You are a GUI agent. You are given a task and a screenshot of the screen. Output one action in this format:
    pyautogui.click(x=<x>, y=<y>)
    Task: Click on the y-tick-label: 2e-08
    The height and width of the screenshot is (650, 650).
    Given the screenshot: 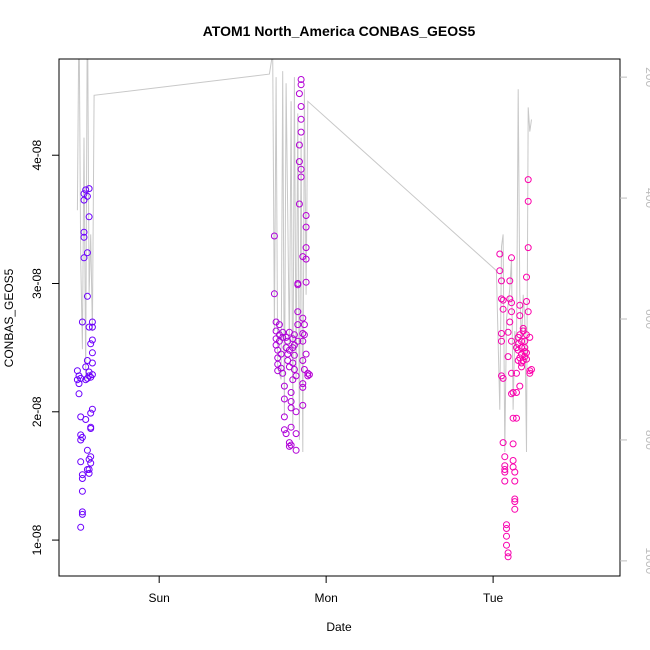 What is the action you would take?
    pyautogui.click(x=37, y=411)
    